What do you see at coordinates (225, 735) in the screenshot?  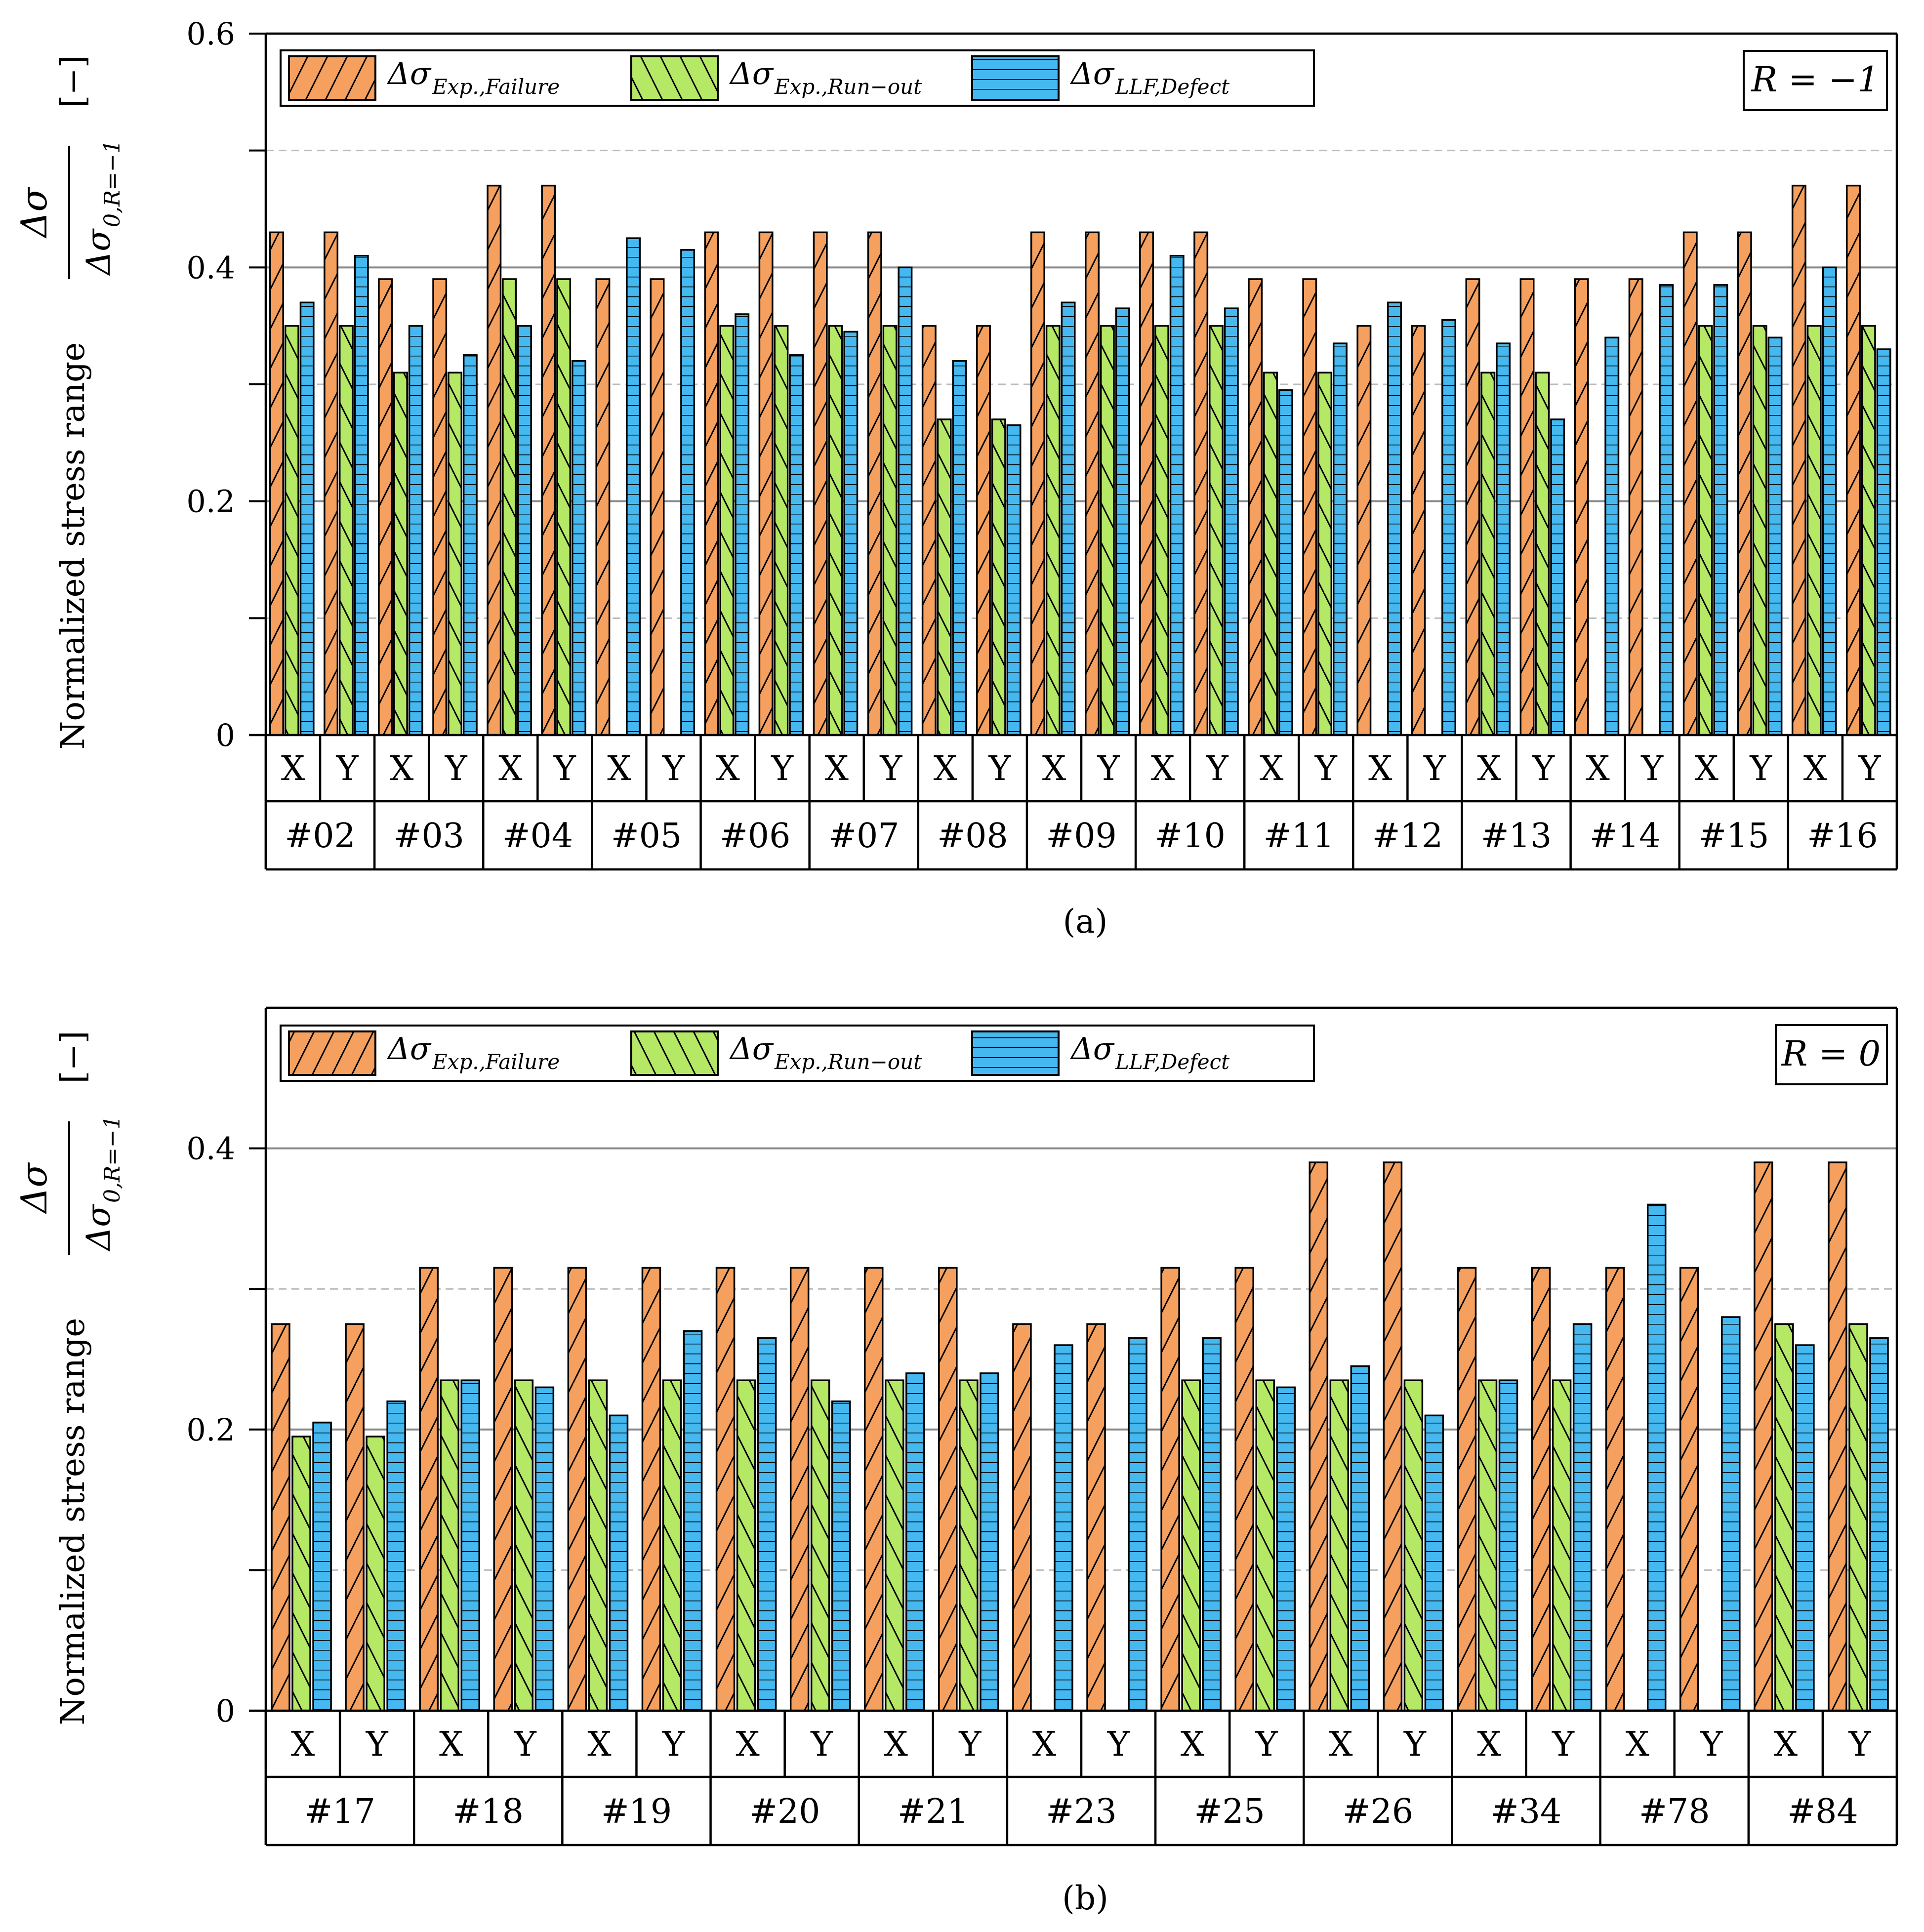 I see `y-tick-label: 0` at bounding box center [225, 735].